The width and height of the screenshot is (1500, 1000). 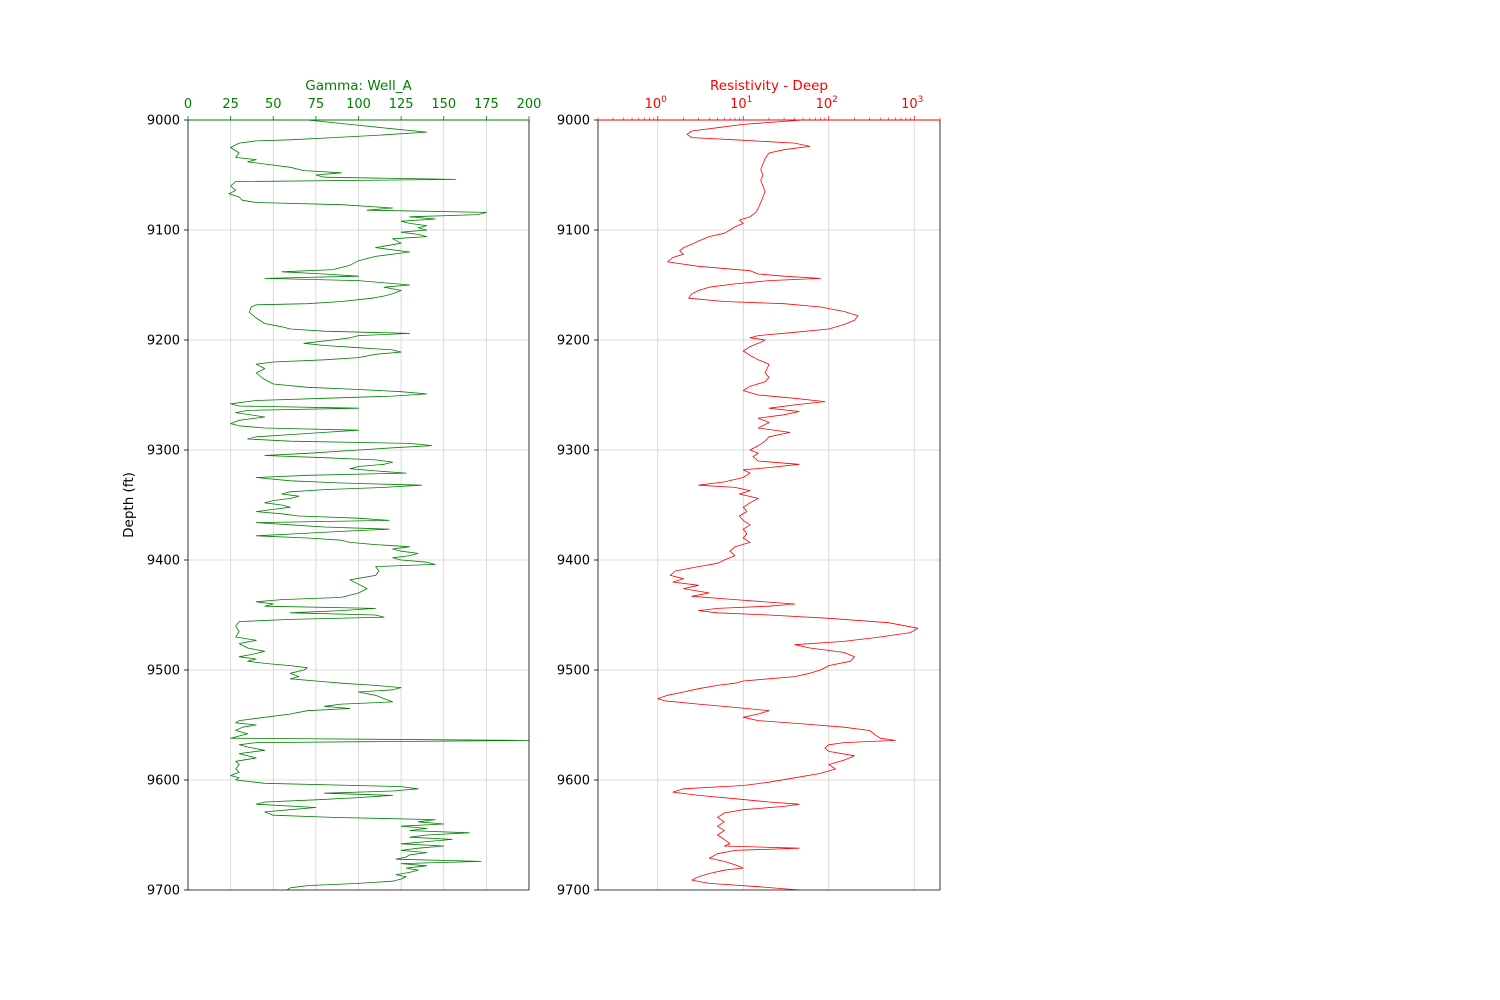 What do you see at coordinates (741, 103) in the screenshot?
I see `x-tick-label: 101` at bounding box center [741, 103].